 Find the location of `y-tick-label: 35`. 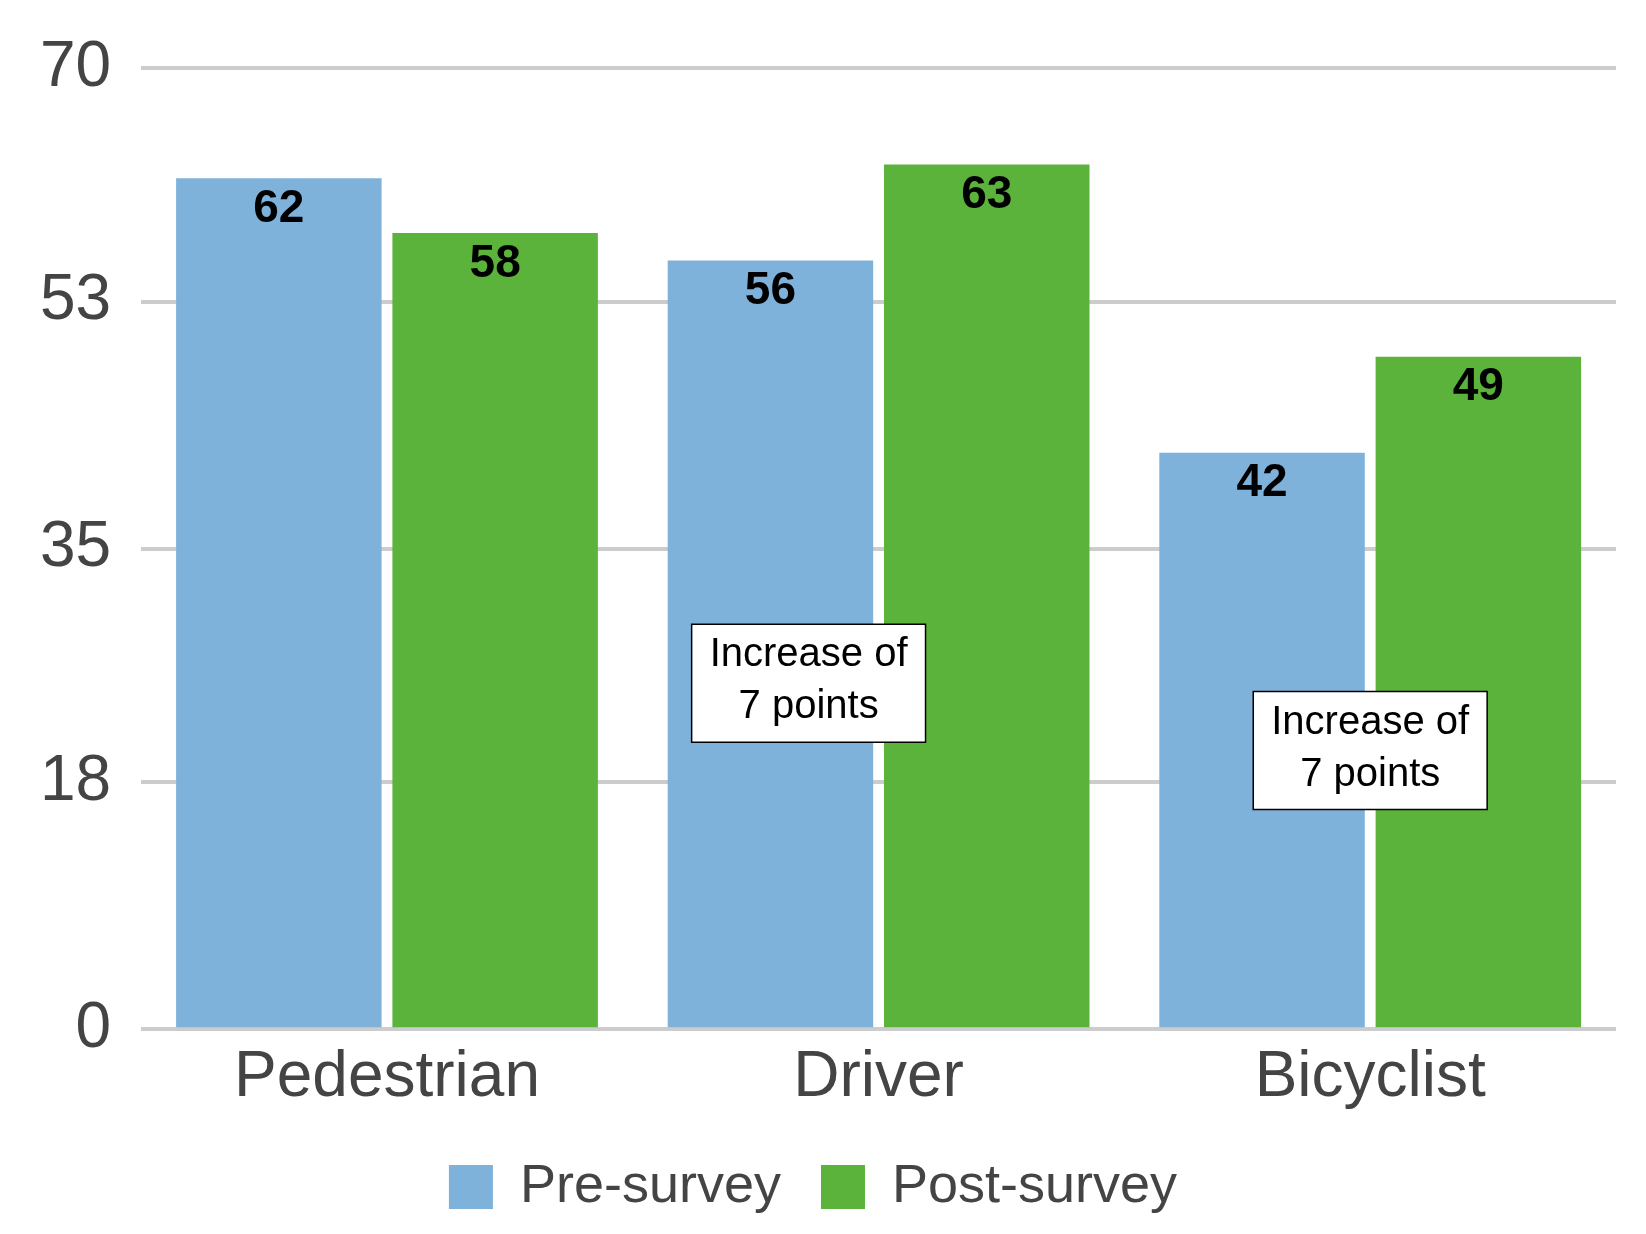

y-tick-label: 35 is located at coordinates (76, 544).